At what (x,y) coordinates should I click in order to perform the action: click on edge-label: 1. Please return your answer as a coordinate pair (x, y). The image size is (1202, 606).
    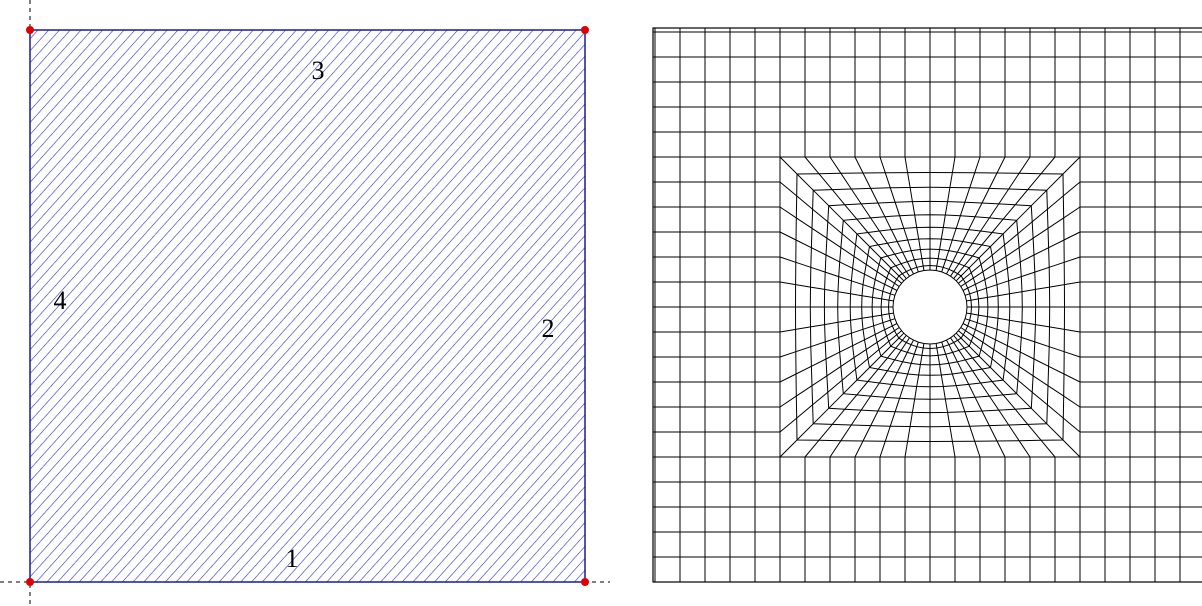
    Looking at the image, I should click on (292, 558).